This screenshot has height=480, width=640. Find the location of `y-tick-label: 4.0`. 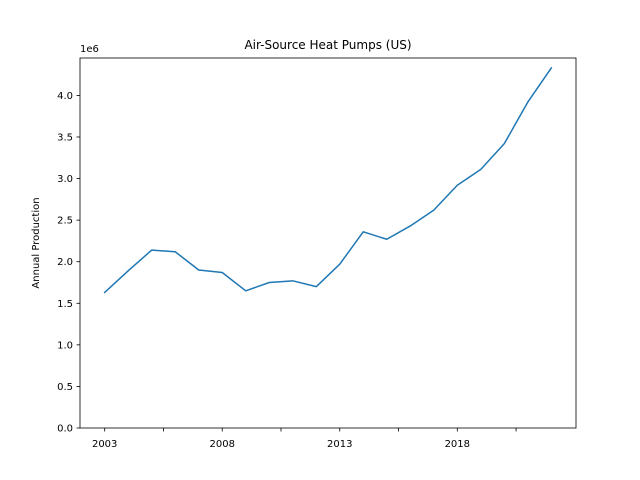

y-tick-label: 4.0 is located at coordinates (65, 96).